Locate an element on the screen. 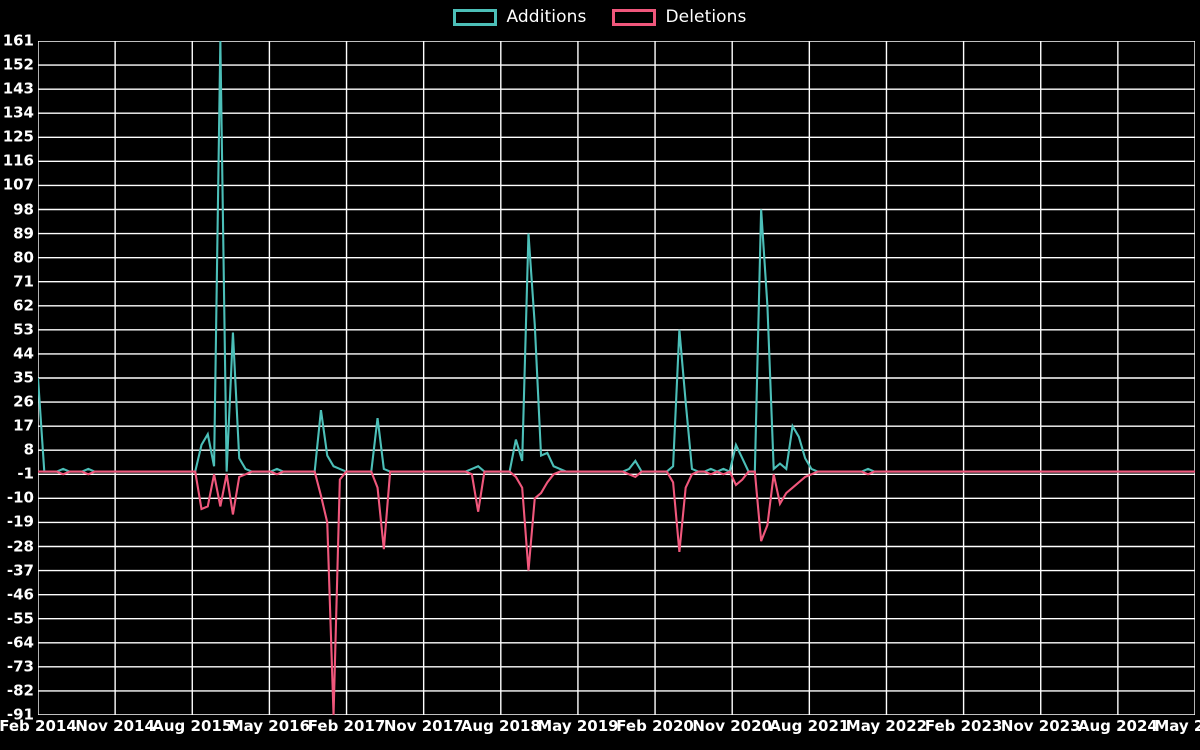 Image resolution: width=1200 pixels, height=750 pixels. y-axis-tick-label: 44 is located at coordinates (23, 353).